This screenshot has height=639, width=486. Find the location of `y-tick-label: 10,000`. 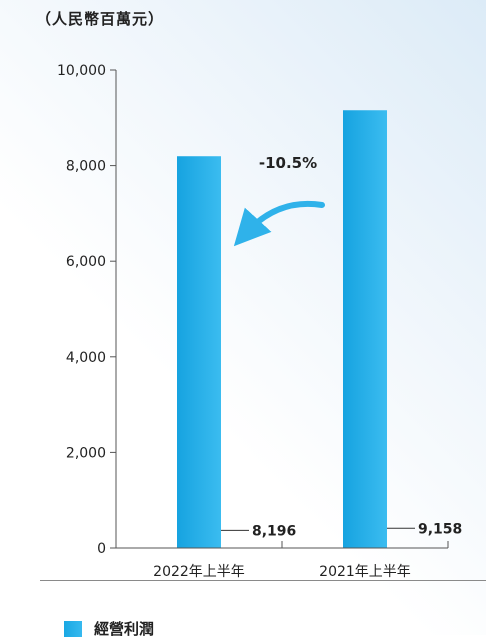

y-tick-label: 10,000 is located at coordinates (81, 71).